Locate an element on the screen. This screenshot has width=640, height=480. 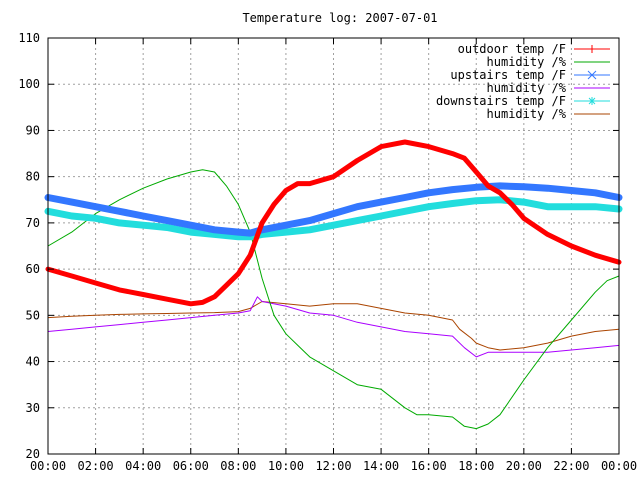
y-tick-label: 90 is located at coordinates (33, 130).